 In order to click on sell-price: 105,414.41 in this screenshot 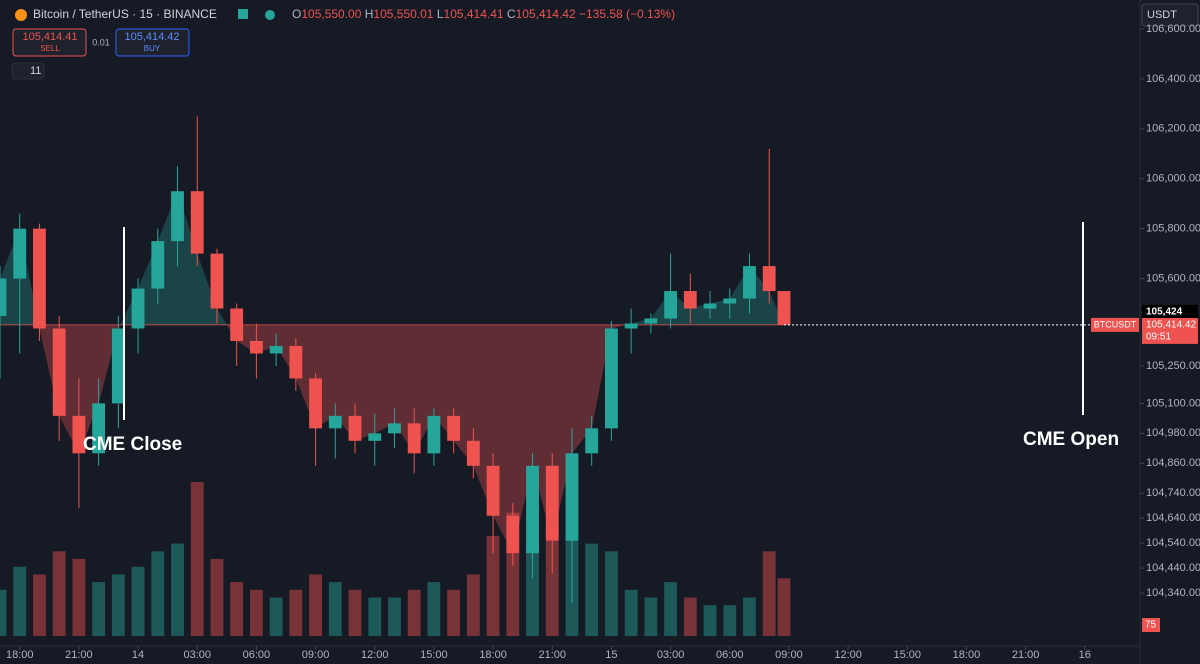, I will do `click(49, 37)`.